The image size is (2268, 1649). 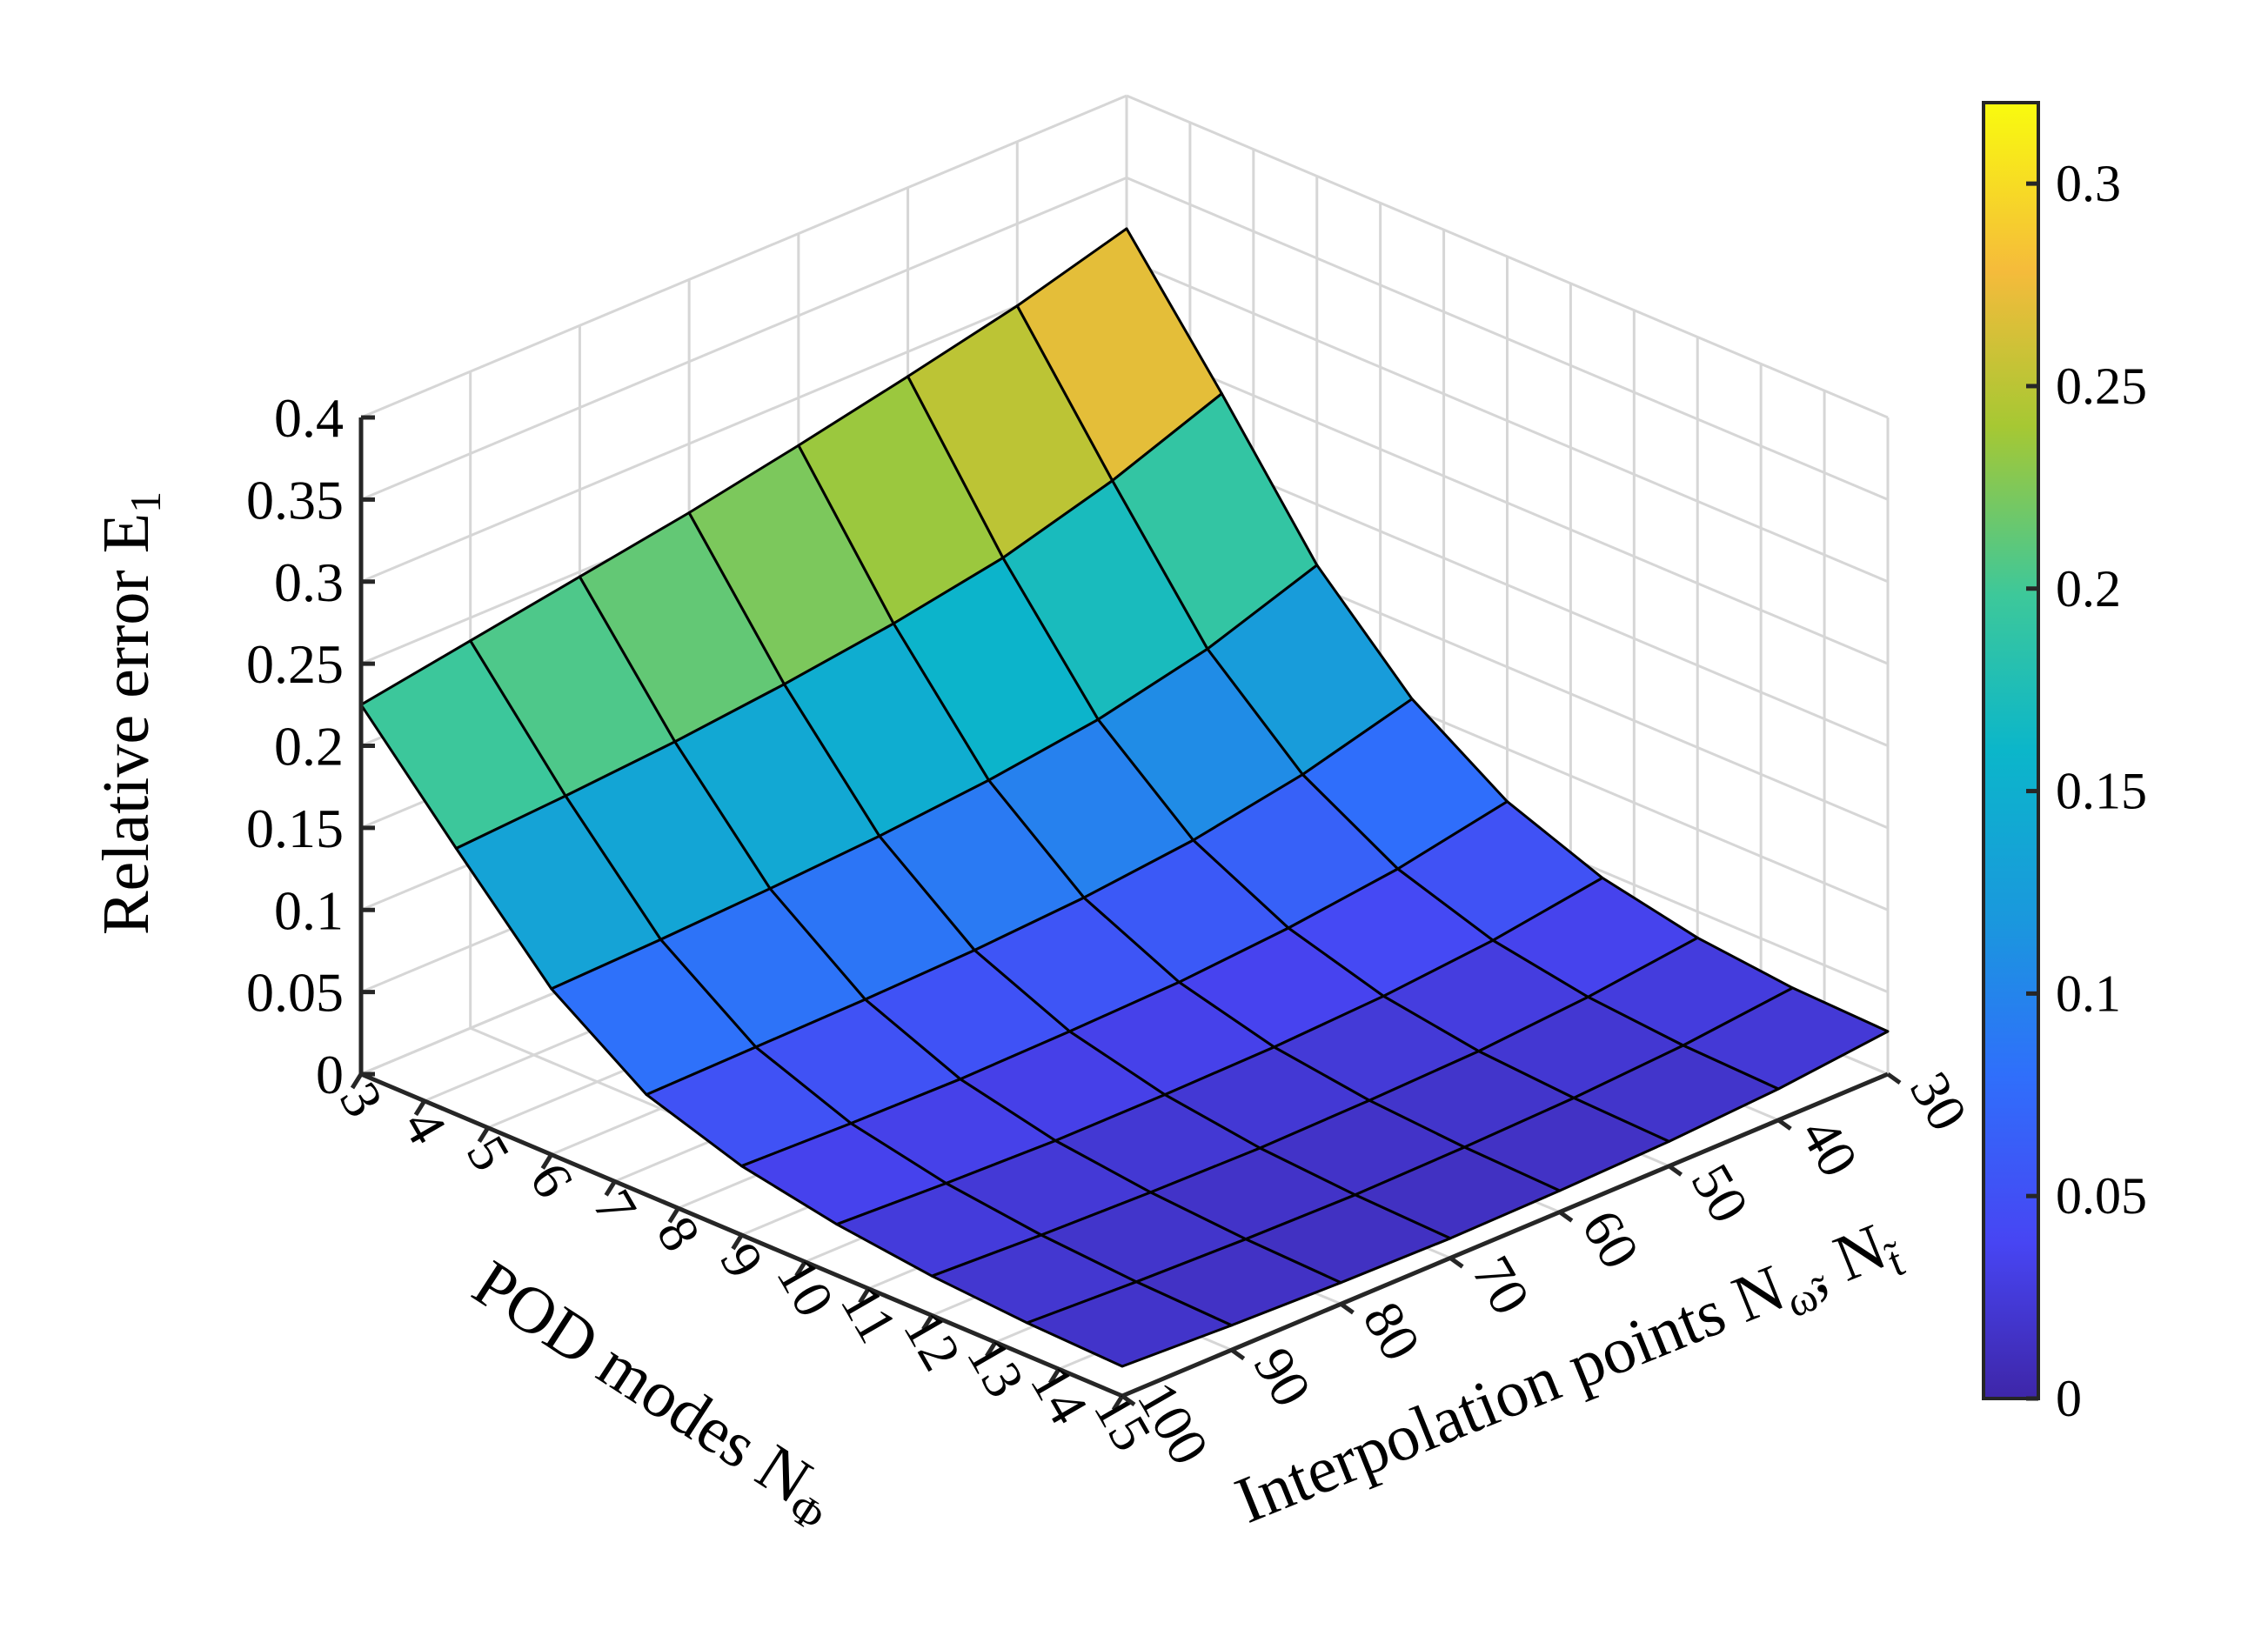 What do you see at coordinates (295, 500) in the screenshot?
I see `z-tick-label: 0.35` at bounding box center [295, 500].